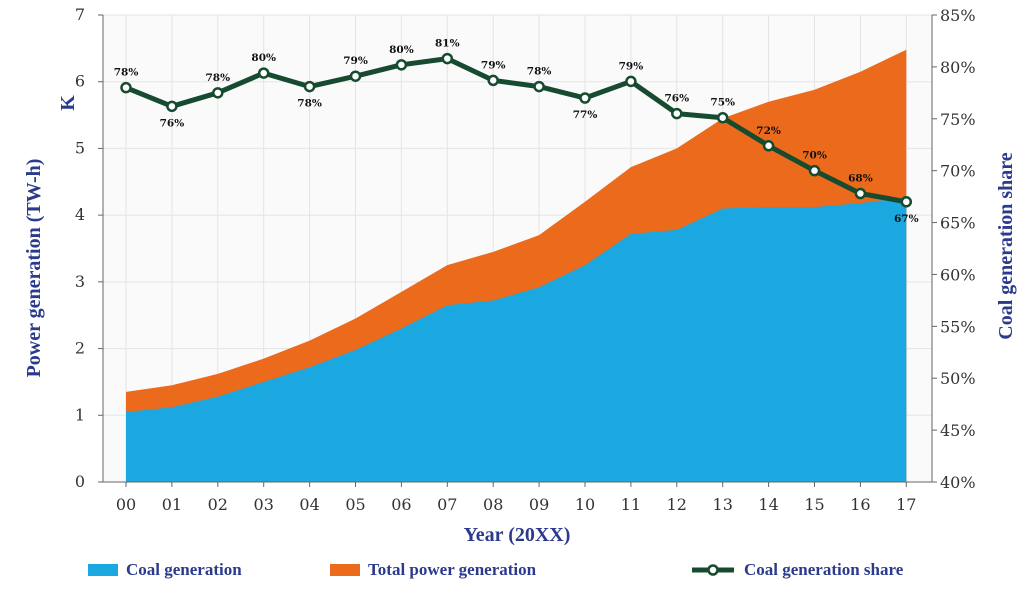 The image size is (1024, 601). Describe the element at coordinates (80, 481) in the screenshot. I see `y-tick-label: 0` at that location.